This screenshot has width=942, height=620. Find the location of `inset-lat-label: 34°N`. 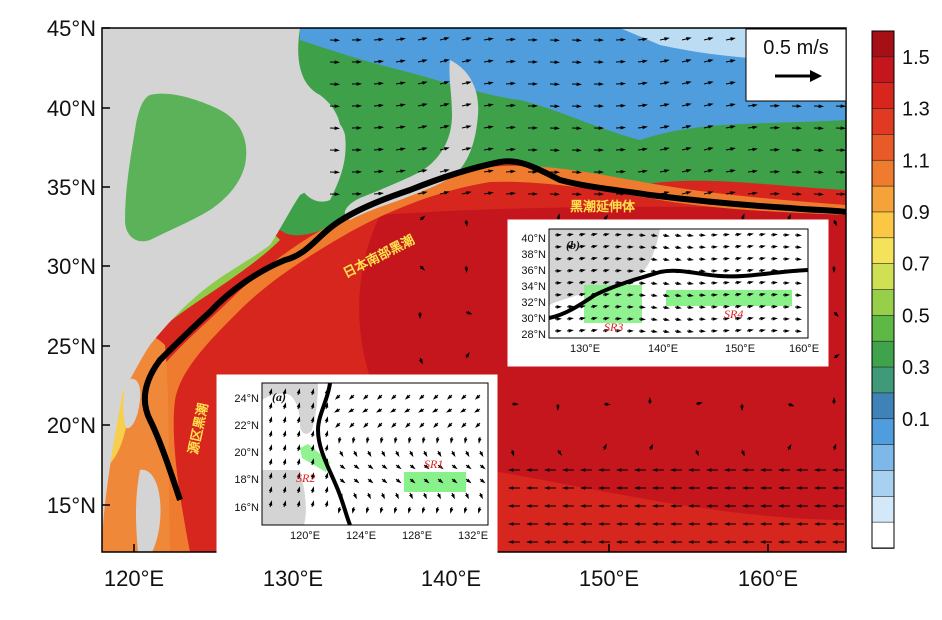

inset-lat-label: 34°N is located at coordinates (533, 287).